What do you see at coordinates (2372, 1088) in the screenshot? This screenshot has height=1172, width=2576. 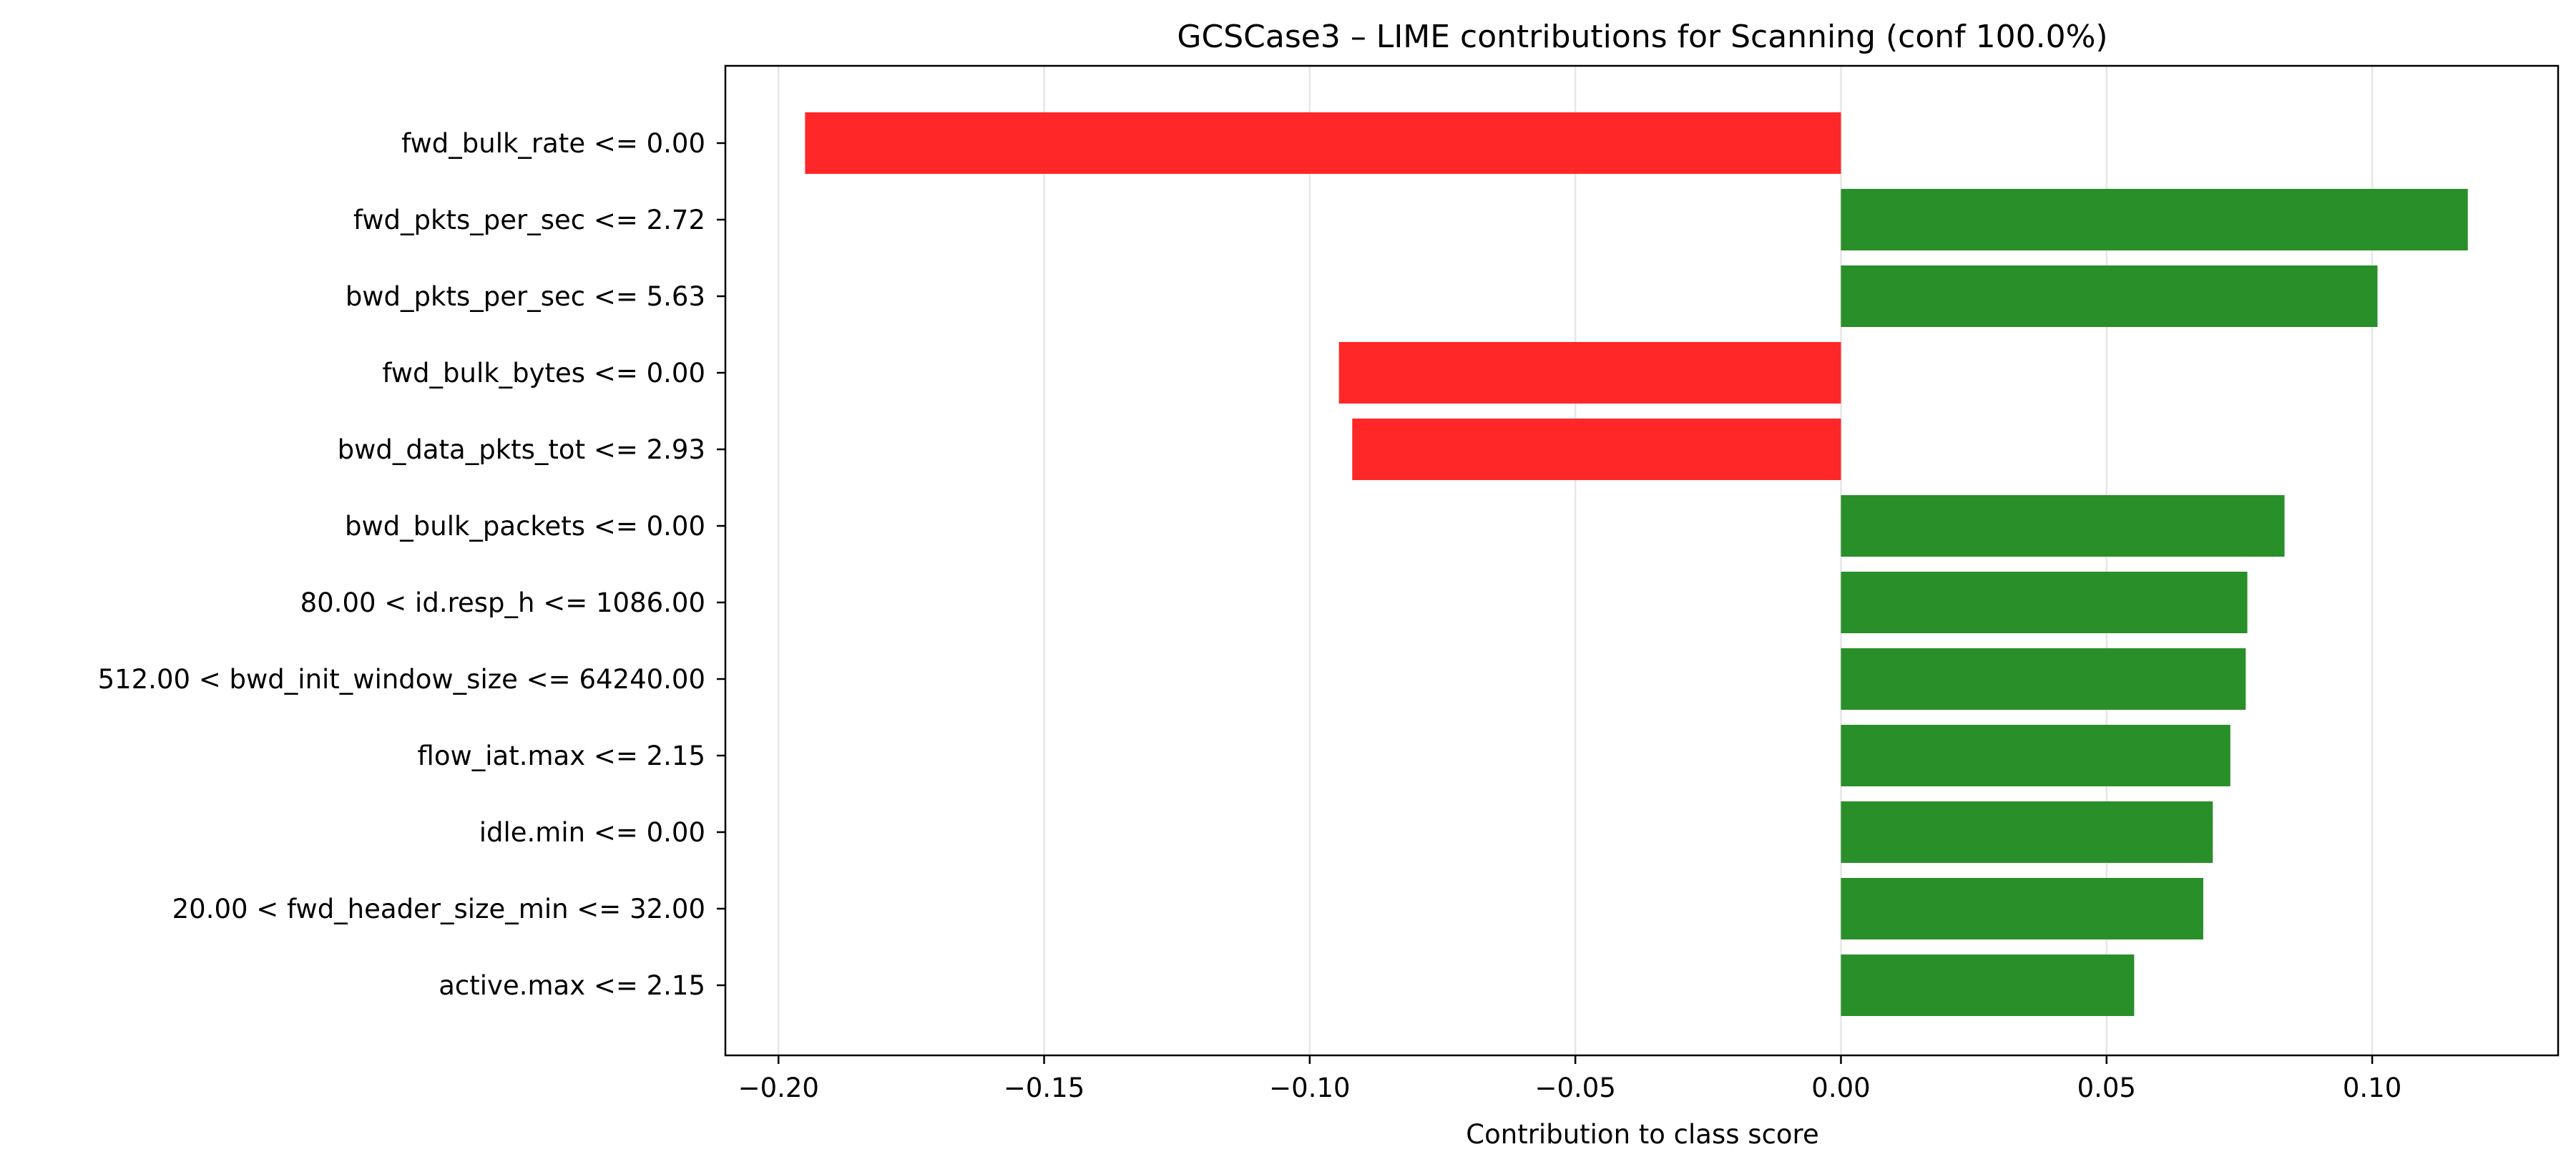 I see `x-tick-label: 0.10` at bounding box center [2372, 1088].